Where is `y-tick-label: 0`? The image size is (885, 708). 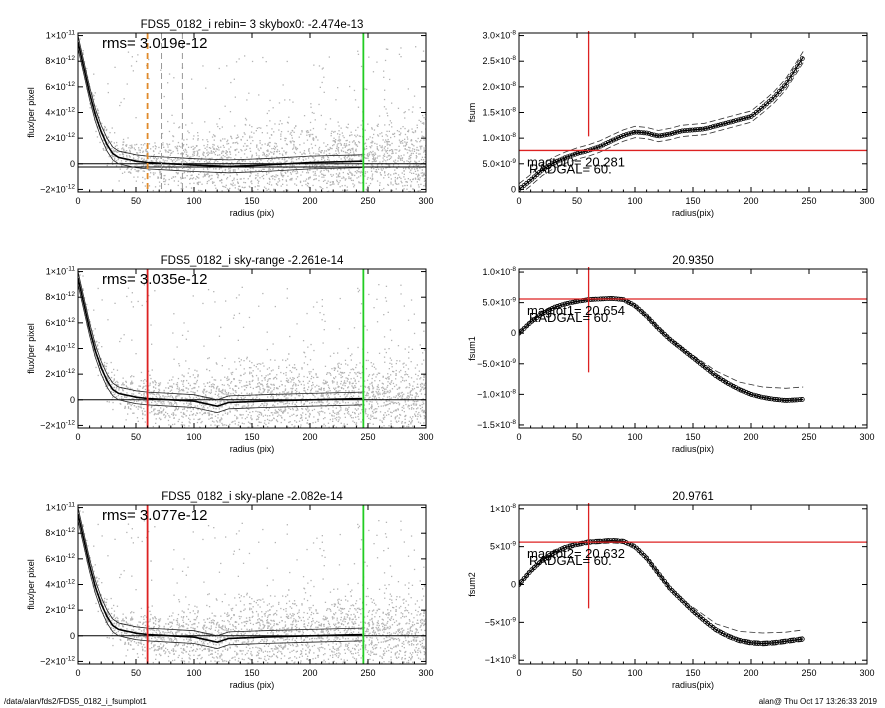
y-tick-label: 0 is located at coordinates (72, 164).